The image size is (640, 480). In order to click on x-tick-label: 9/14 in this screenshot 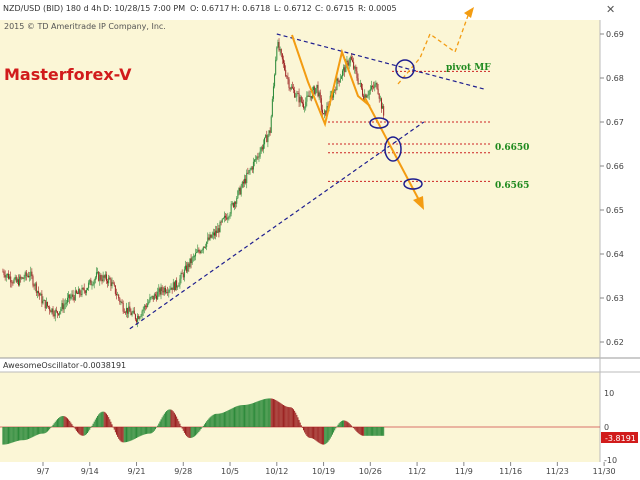, I will do `click(90, 471)`.